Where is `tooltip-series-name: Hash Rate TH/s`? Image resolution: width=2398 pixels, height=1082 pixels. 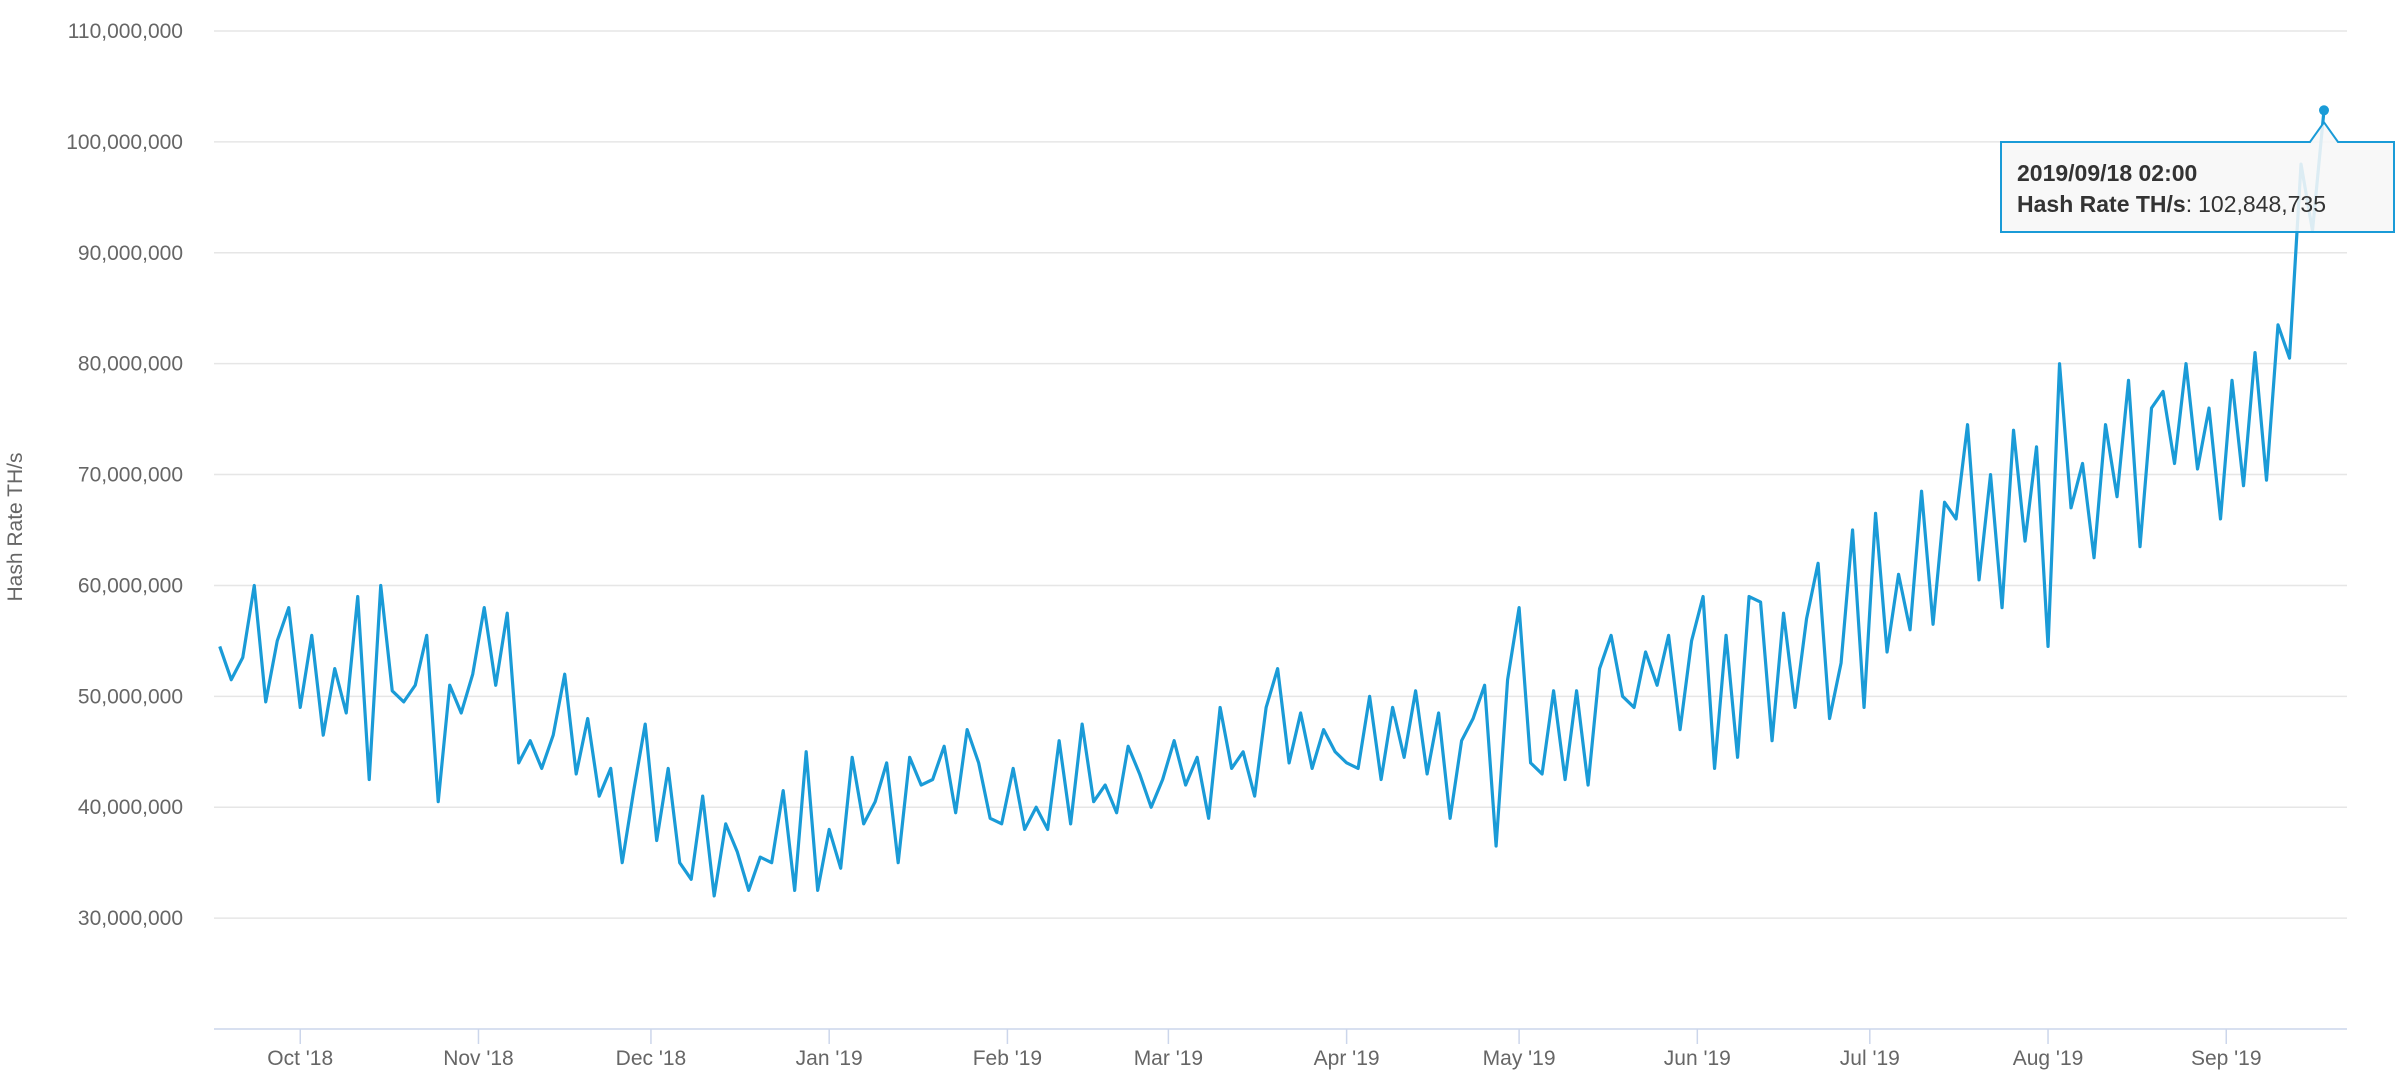
tooltip-series-name: Hash Rate TH/s is located at coordinates (2101, 204).